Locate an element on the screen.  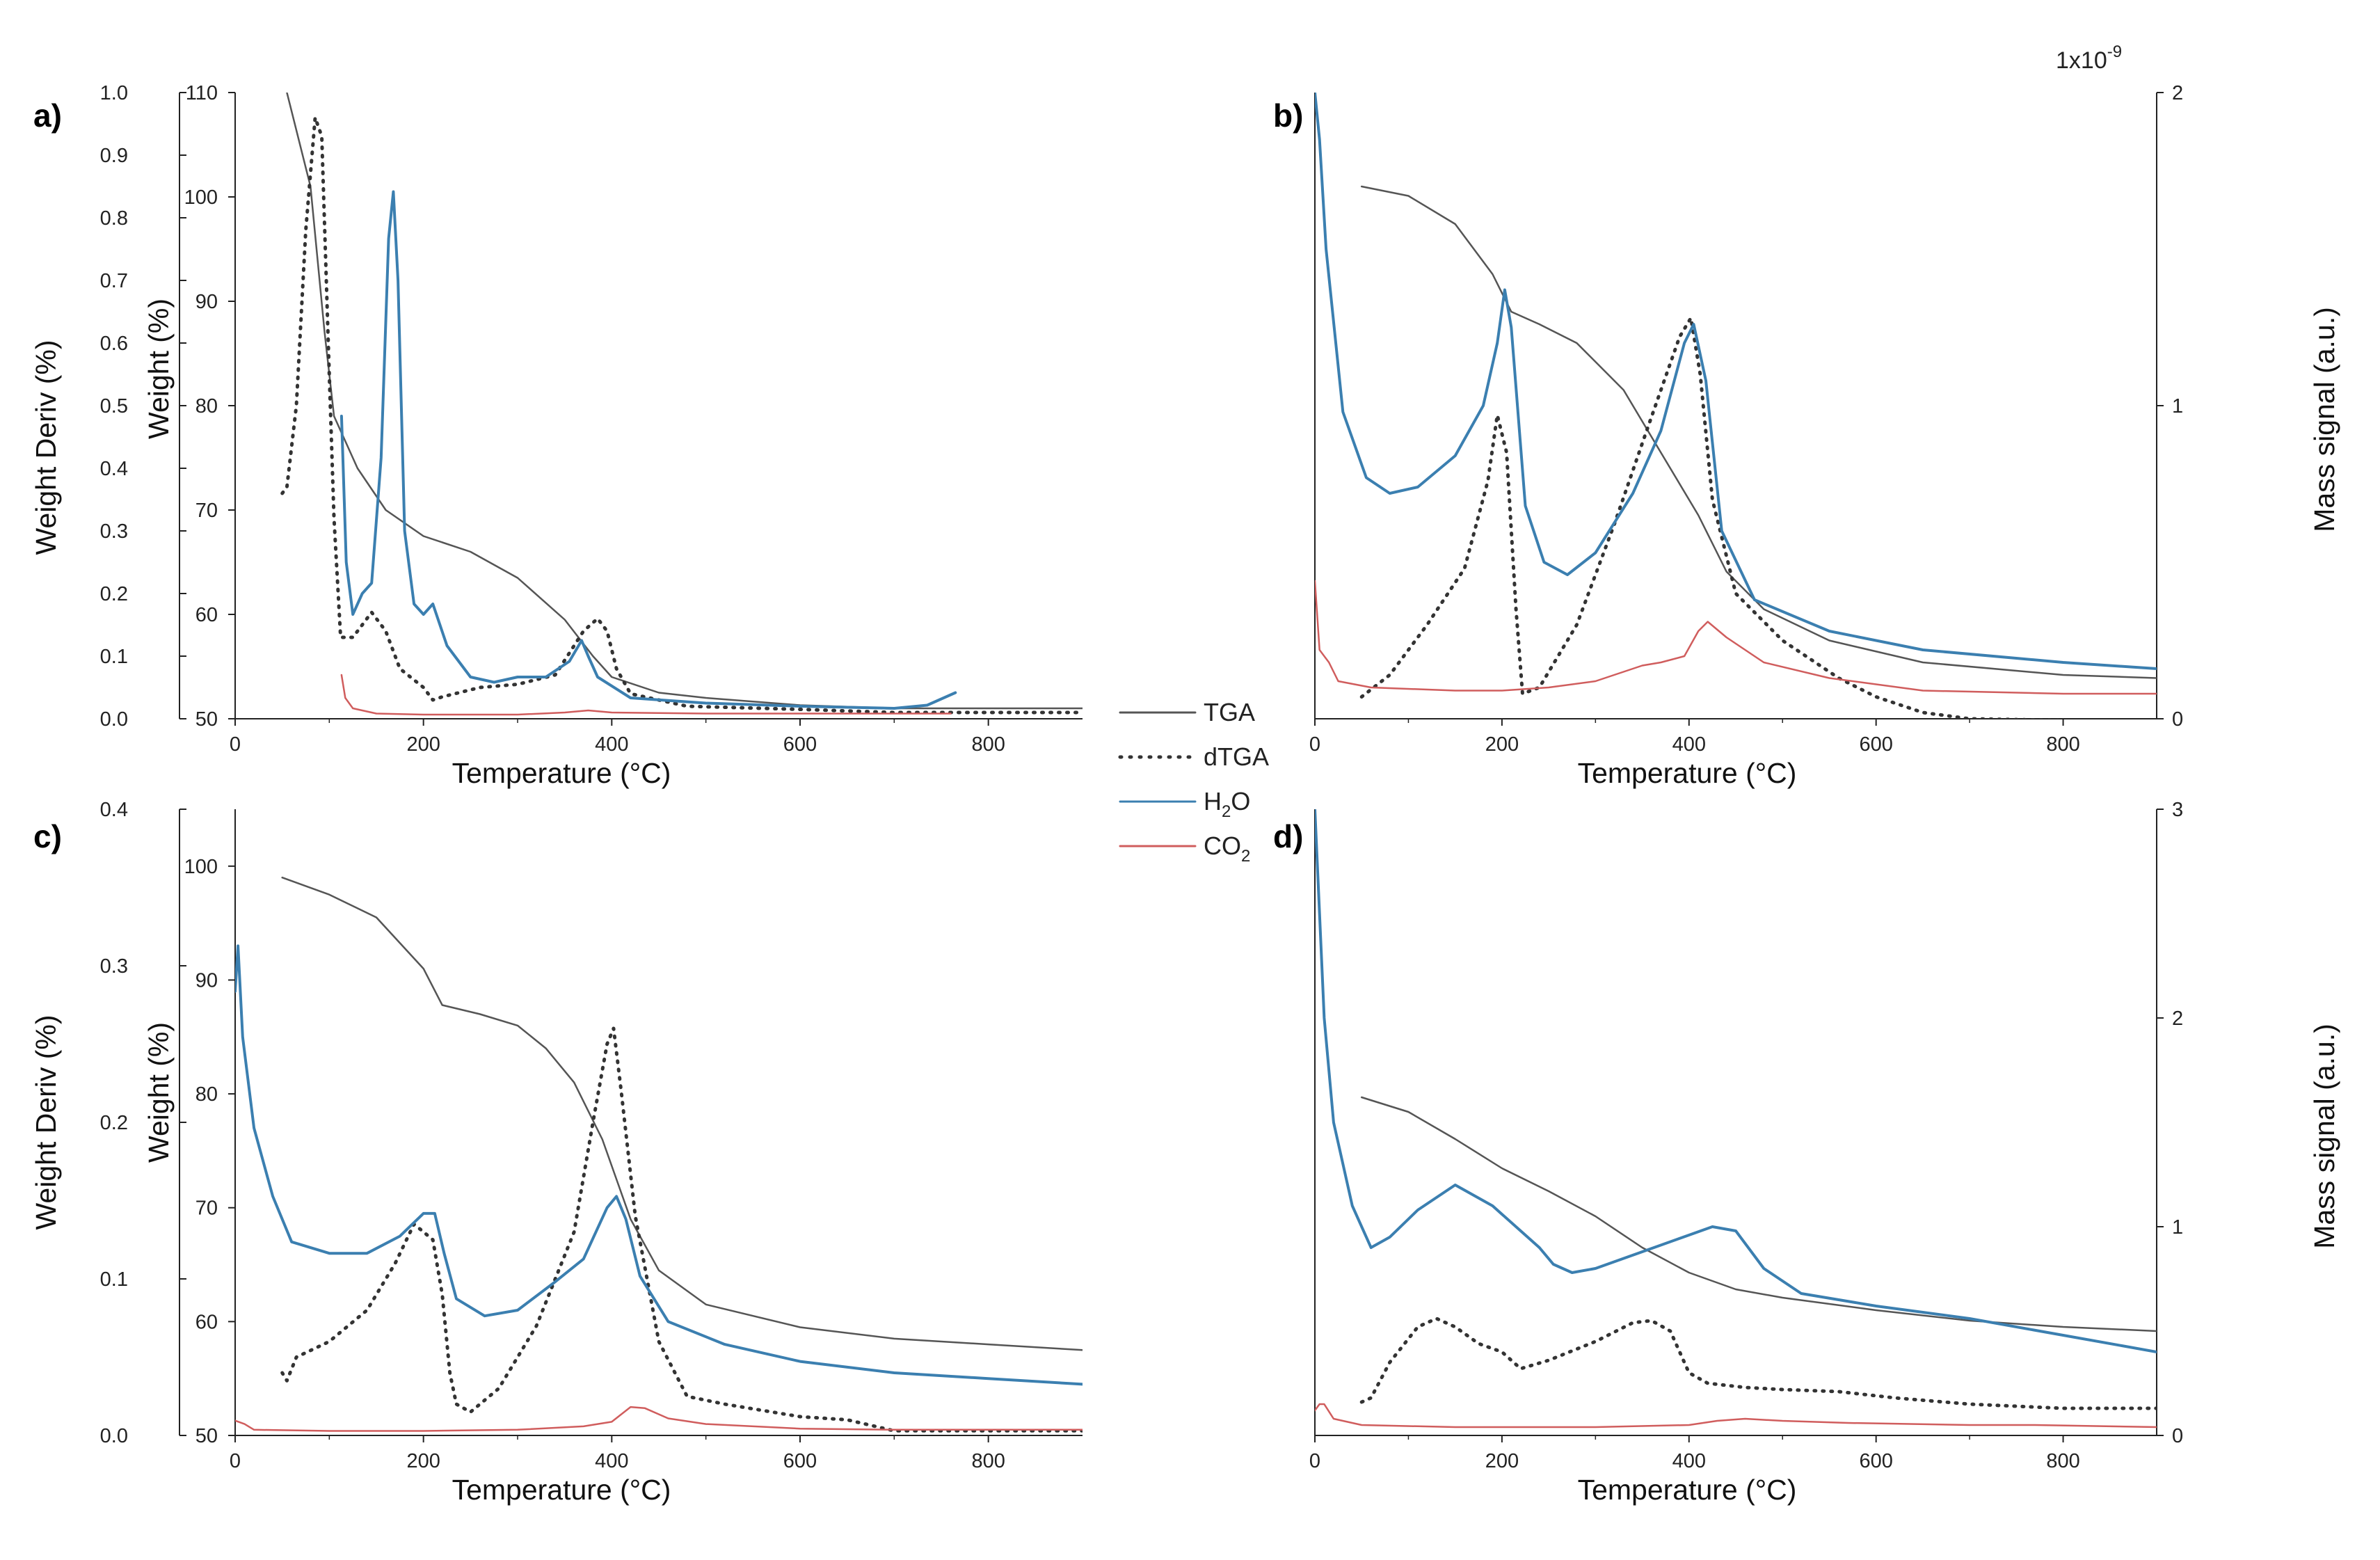
panel-label: a) is located at coordinates (47, 115).